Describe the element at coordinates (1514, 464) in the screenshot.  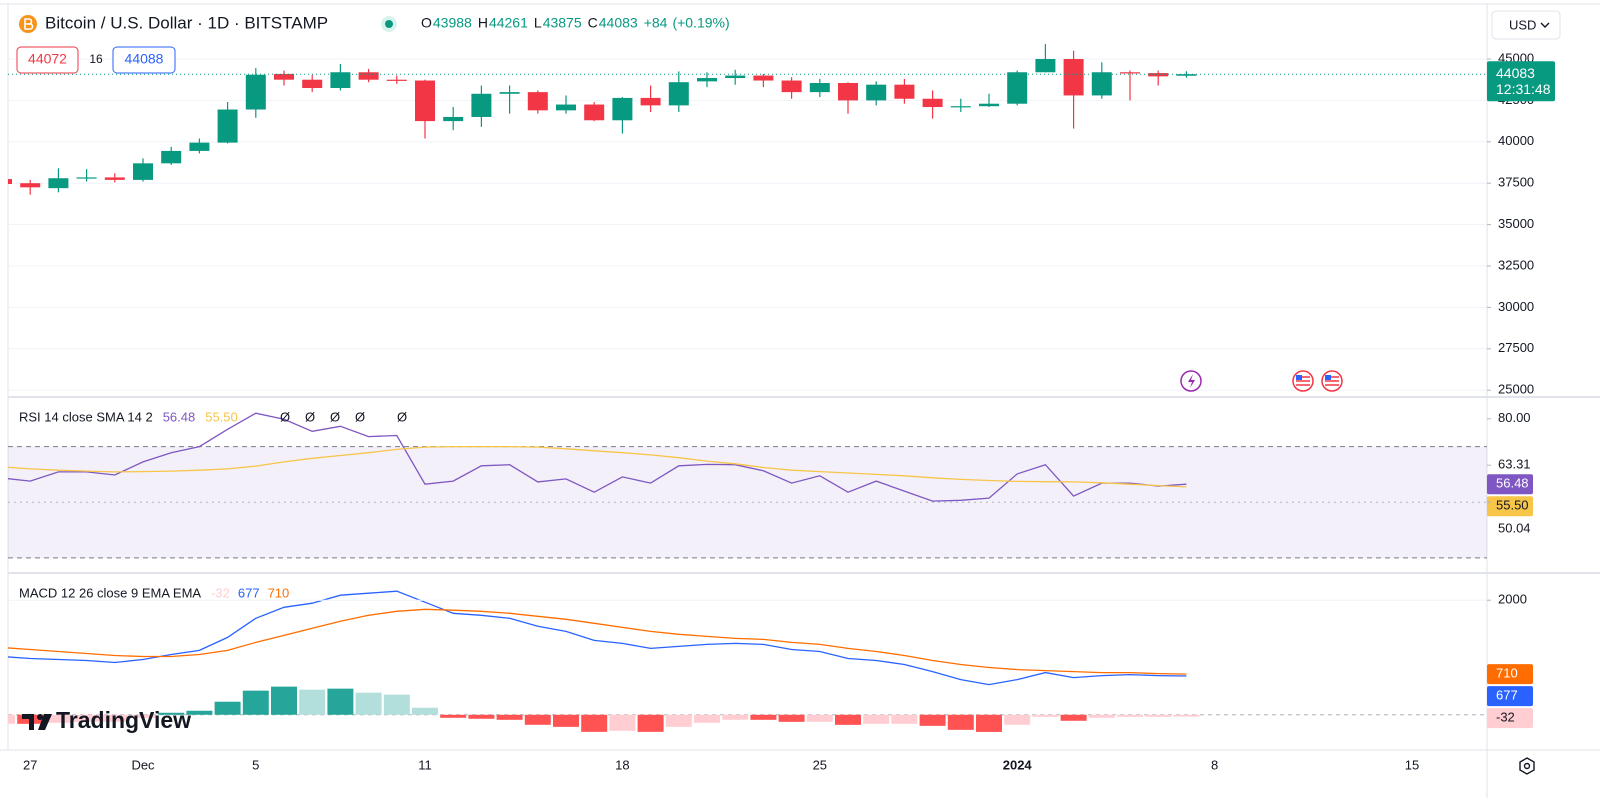
I see `y-tick-label: 63.31` at that location.